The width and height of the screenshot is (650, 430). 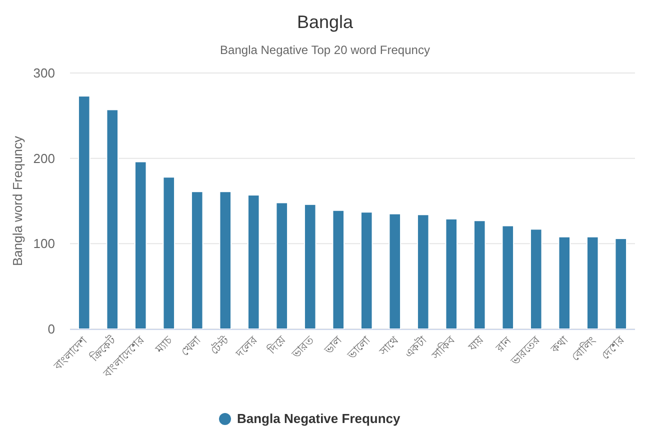 I want to click on y-axis-title: Bangla word Frequncy, so click(x=17, y=200).